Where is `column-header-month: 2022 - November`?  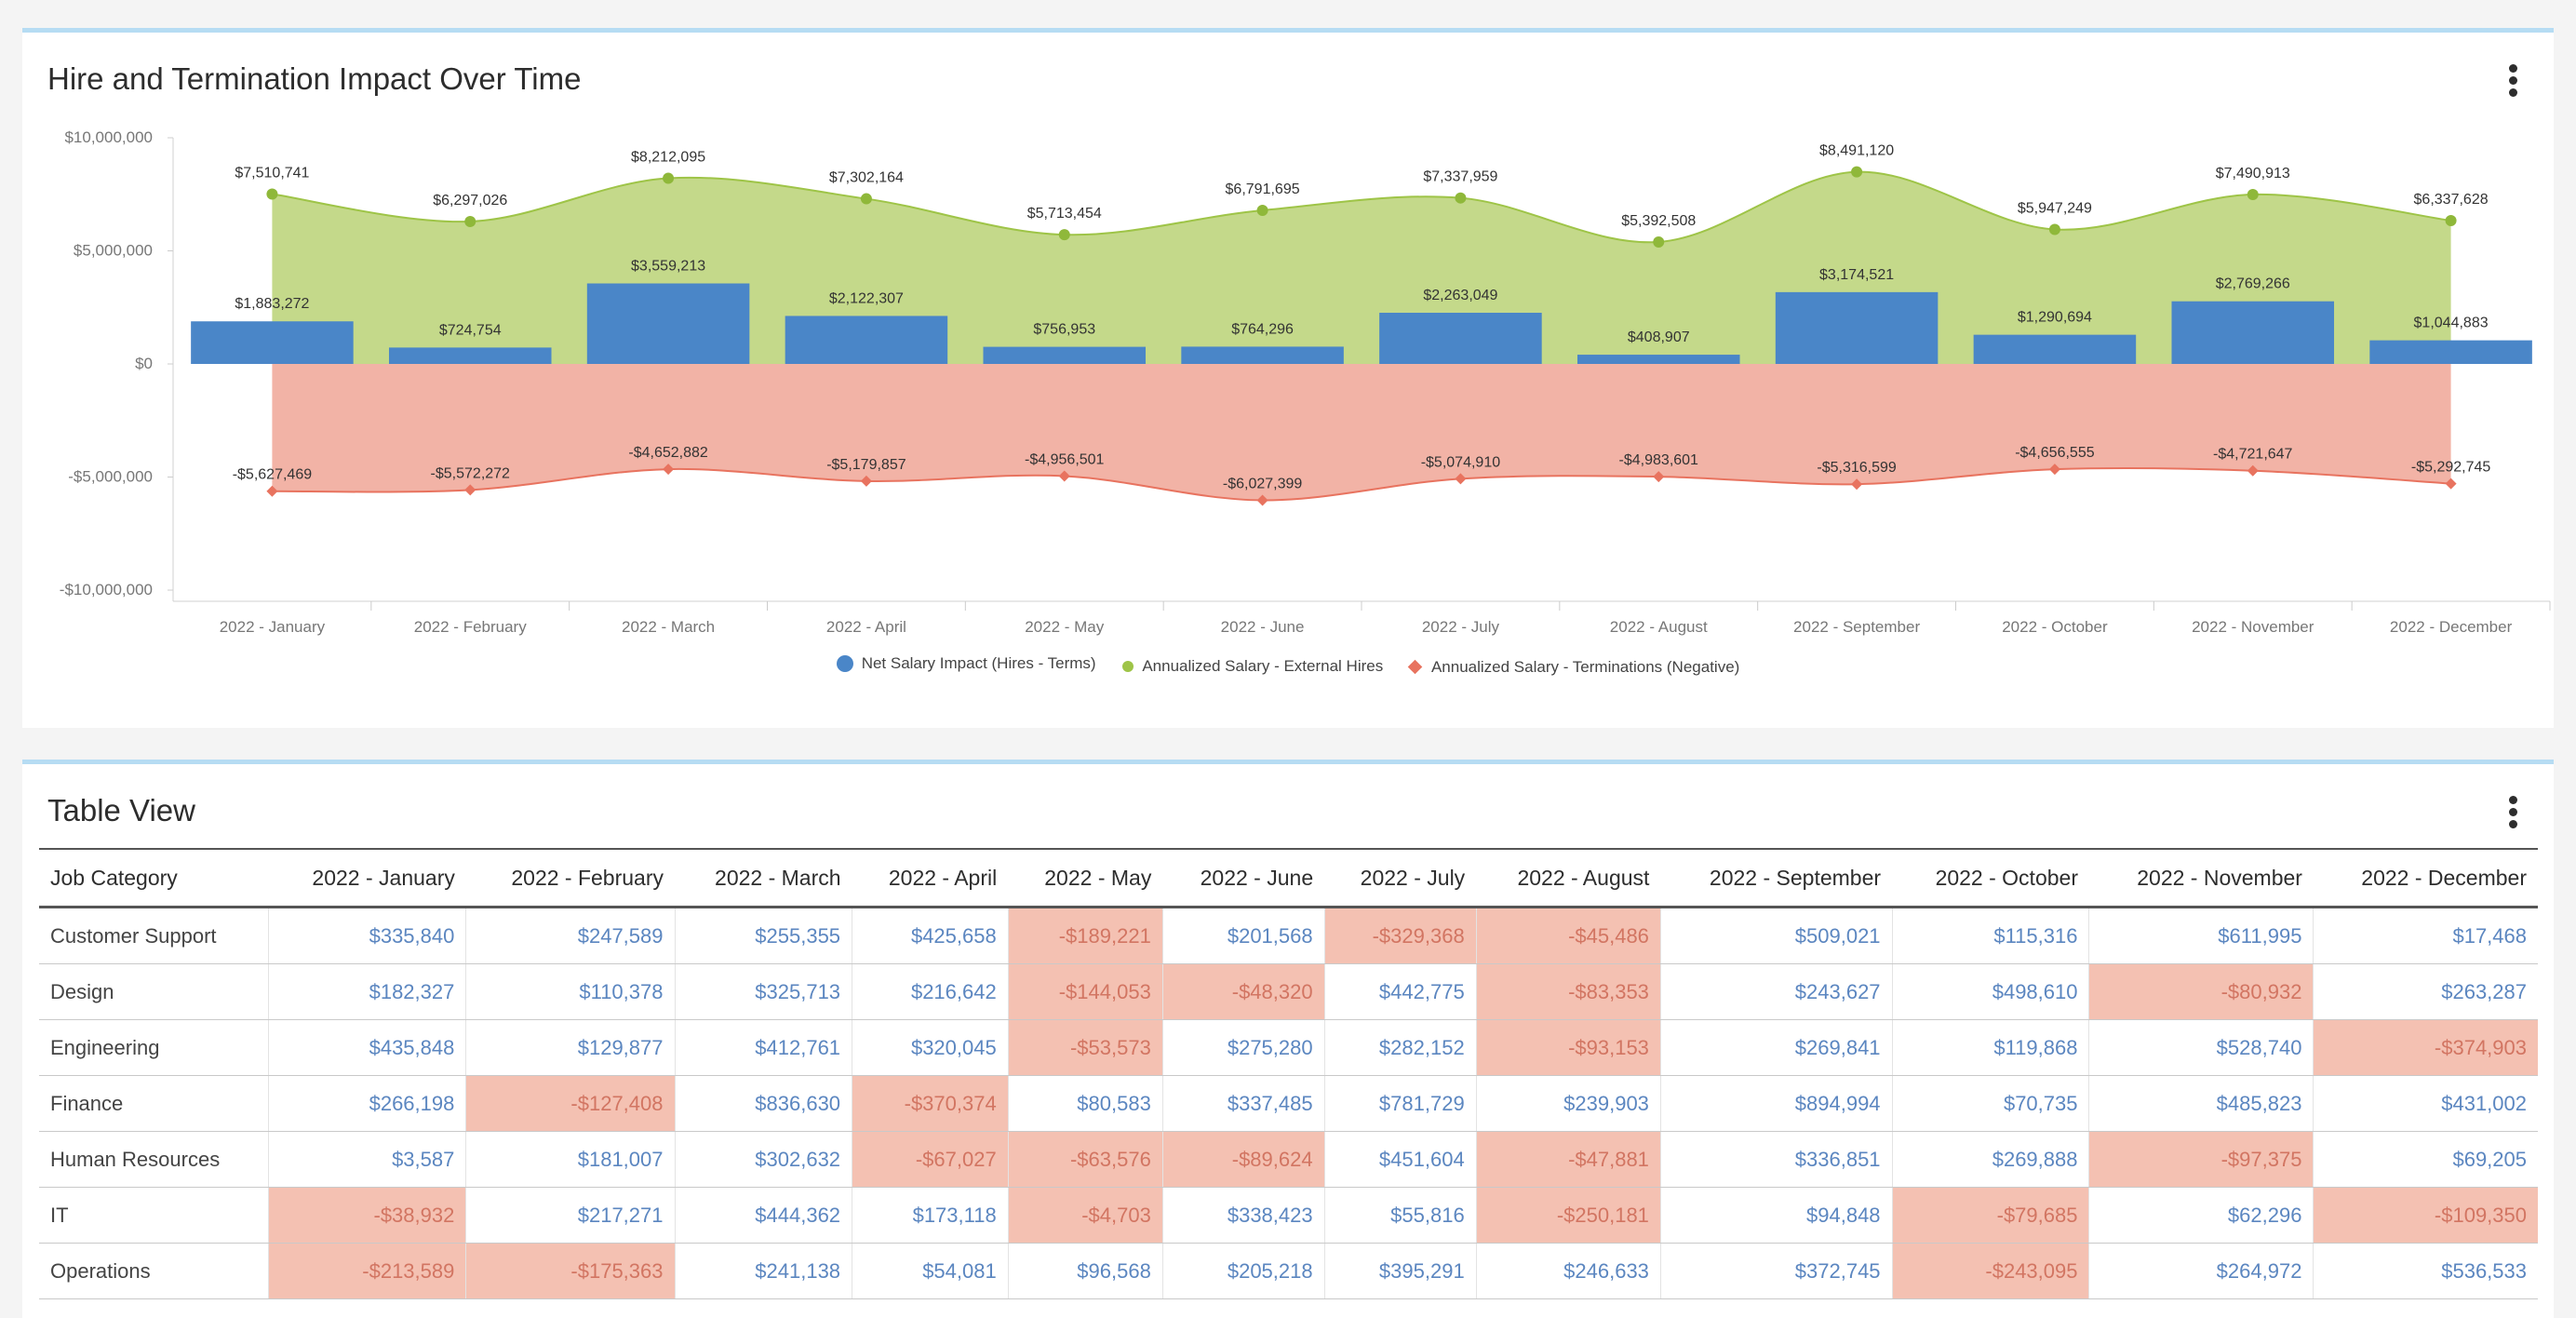 column-header-month: 2022 - November is located at coordinates (2201, 878).